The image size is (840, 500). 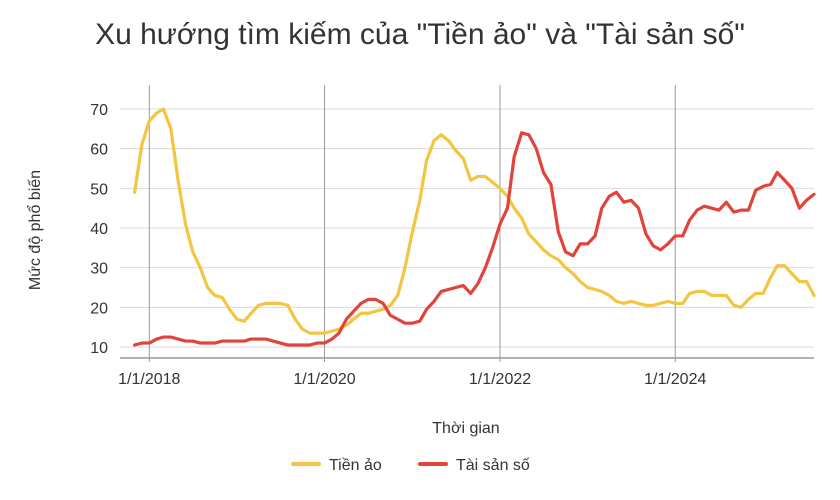 I want to click on x-tick-label: 1/1/2024, so click(x=675, y=379).